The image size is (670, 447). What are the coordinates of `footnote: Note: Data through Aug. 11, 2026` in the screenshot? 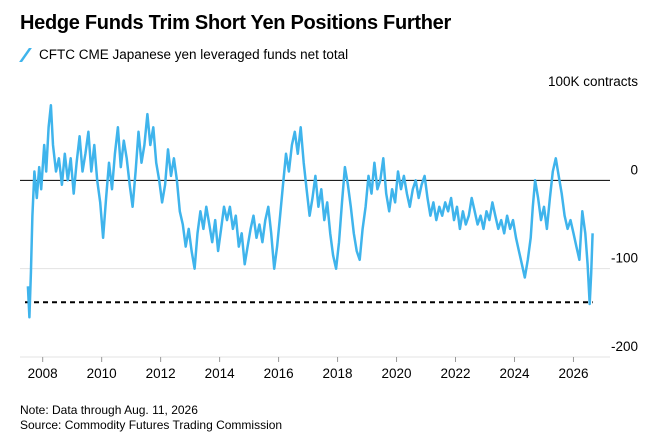 It's located at (109, 410).